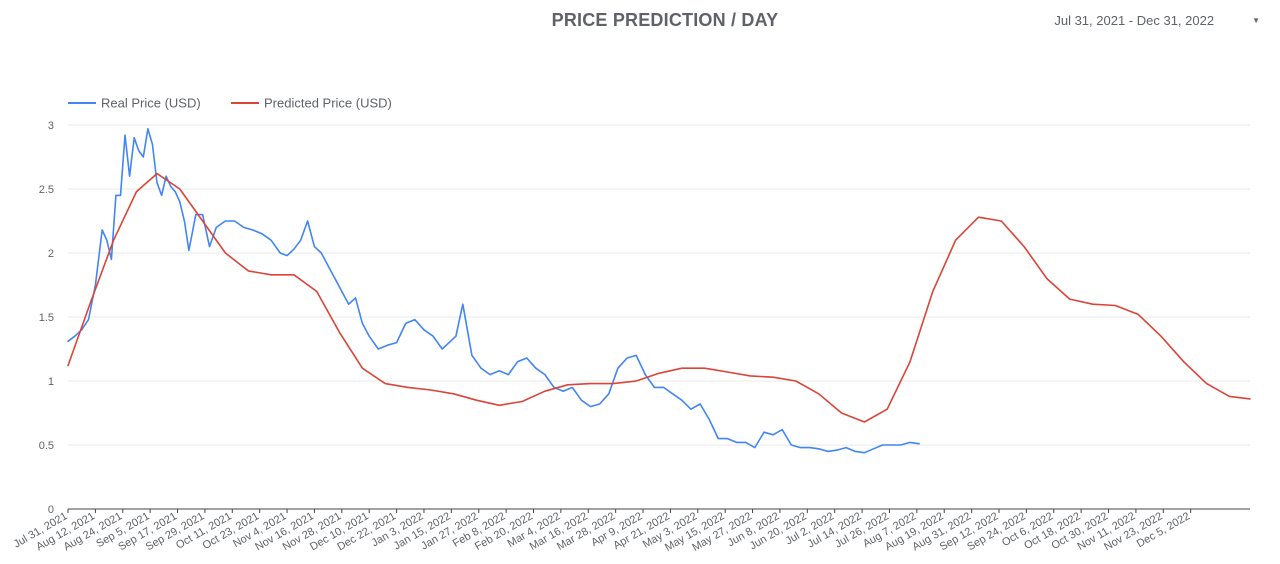 This screenshot has height=564, width=1280. Describe the element at coordinates (328, 103) in the screenshot. I see `legend-label-predicted: Predicted Price (USD)` at that location.